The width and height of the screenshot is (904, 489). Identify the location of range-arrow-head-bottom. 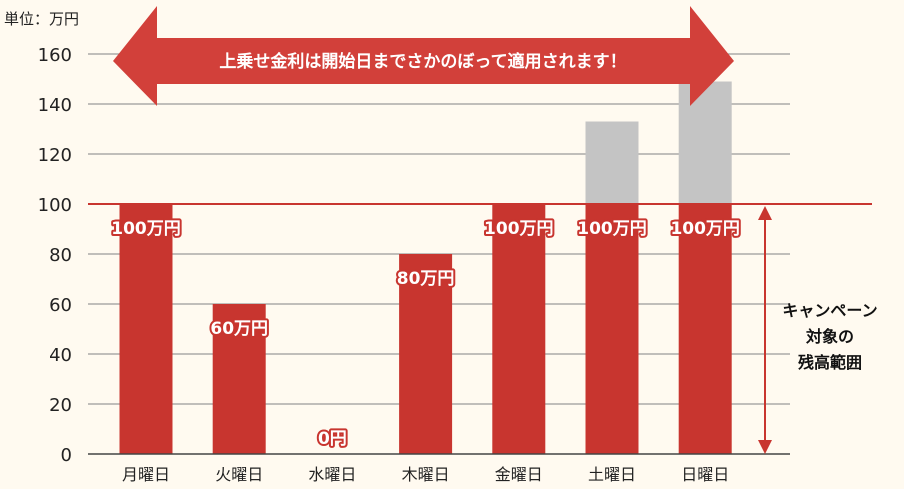
(765, 447).